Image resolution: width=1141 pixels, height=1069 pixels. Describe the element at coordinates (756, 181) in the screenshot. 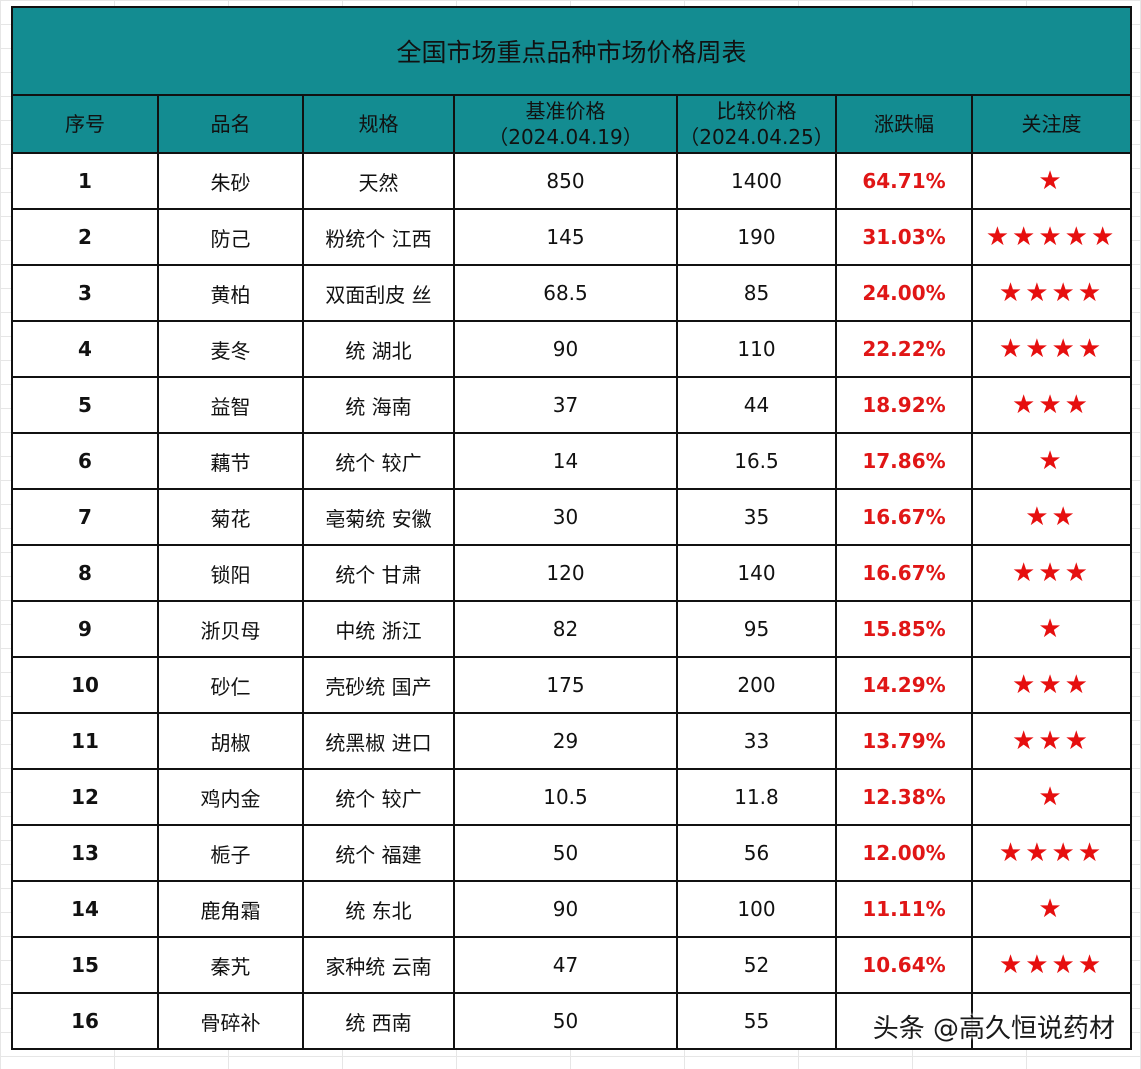

I see `row-compare-price-cell: 1400` at that location.